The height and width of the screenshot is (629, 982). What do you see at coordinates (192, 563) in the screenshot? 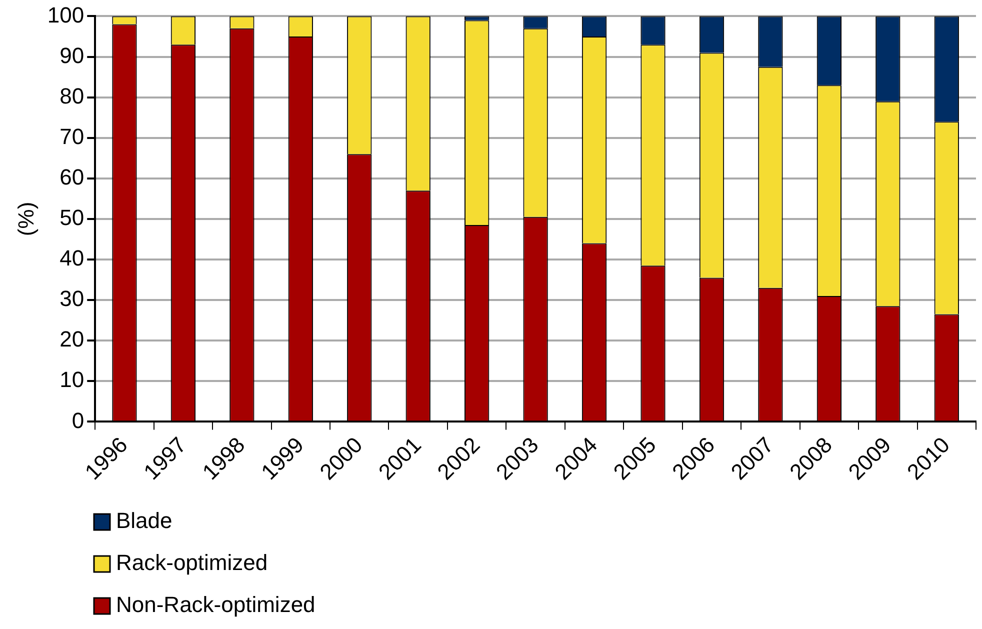
I see `legend-label: Rack-optimized` at bounding box center [192, 563].